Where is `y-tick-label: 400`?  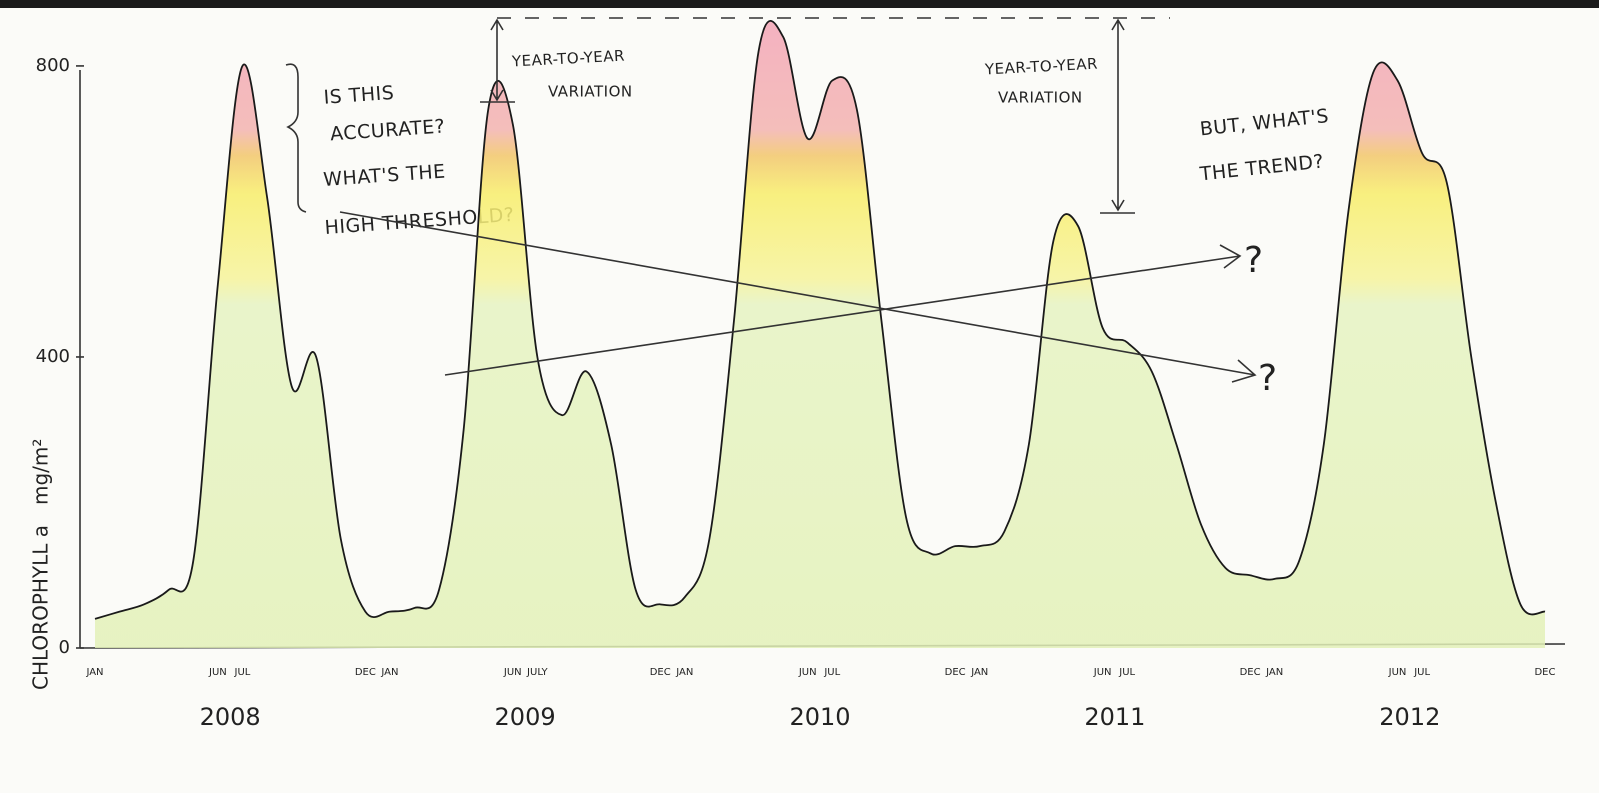 y-tick-label: 400 is located at coordinates (53, 356).